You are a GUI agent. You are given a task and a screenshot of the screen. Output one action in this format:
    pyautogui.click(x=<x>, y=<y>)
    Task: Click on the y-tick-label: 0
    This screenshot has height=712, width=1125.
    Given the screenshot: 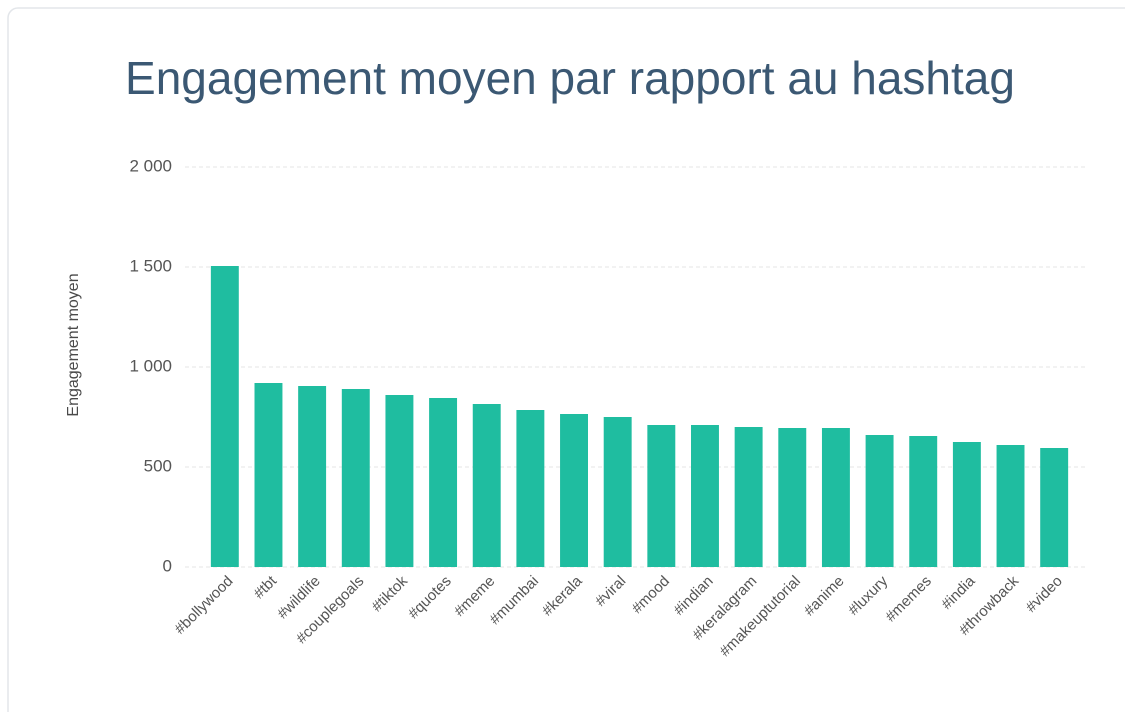 What is the action you would take?
    pyautogui.click(x=167, y=565)
    